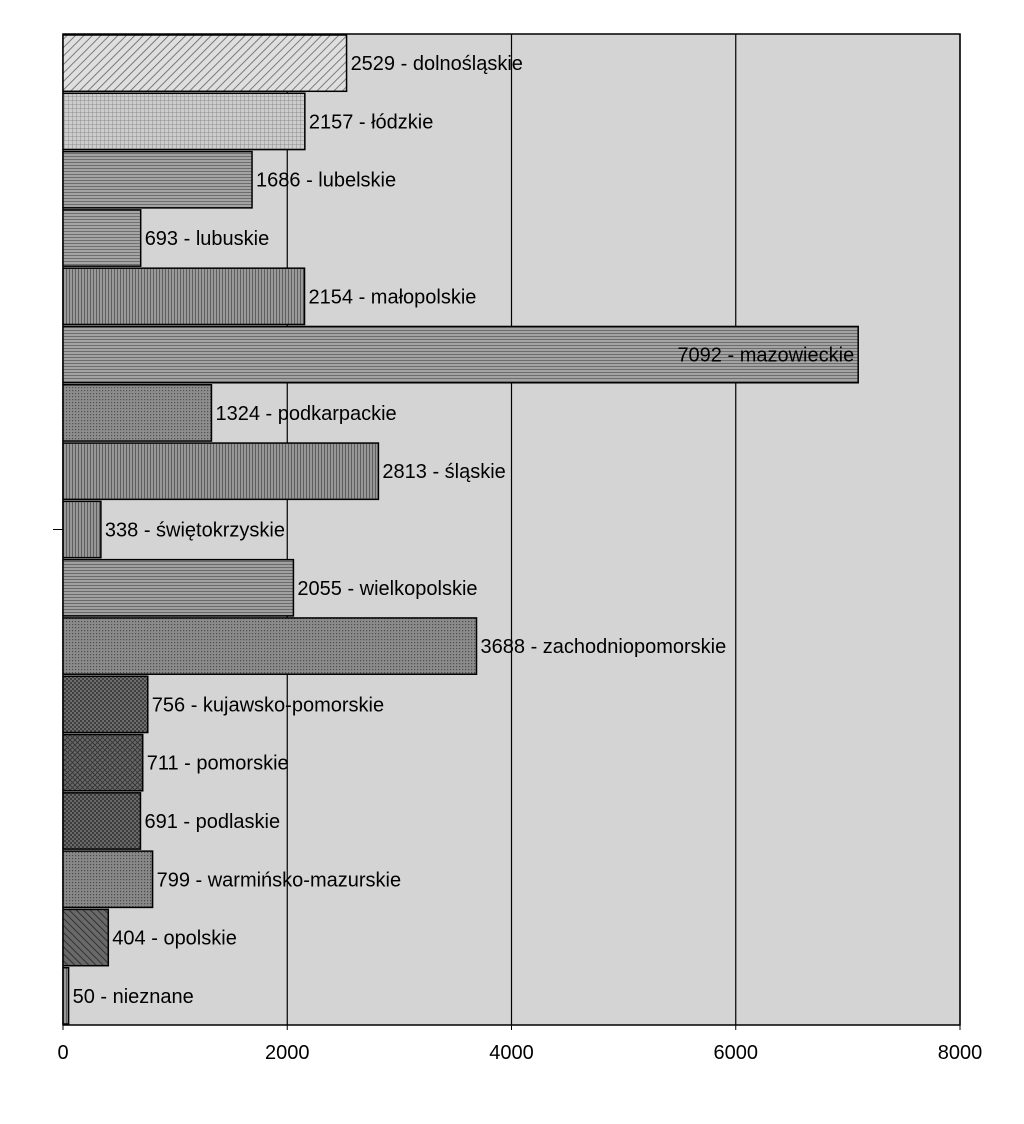 This screenshot has height=1124, width=1024. I want to click on data-label-łódzkie: 2157 - łódzkie, so click(371, 122).